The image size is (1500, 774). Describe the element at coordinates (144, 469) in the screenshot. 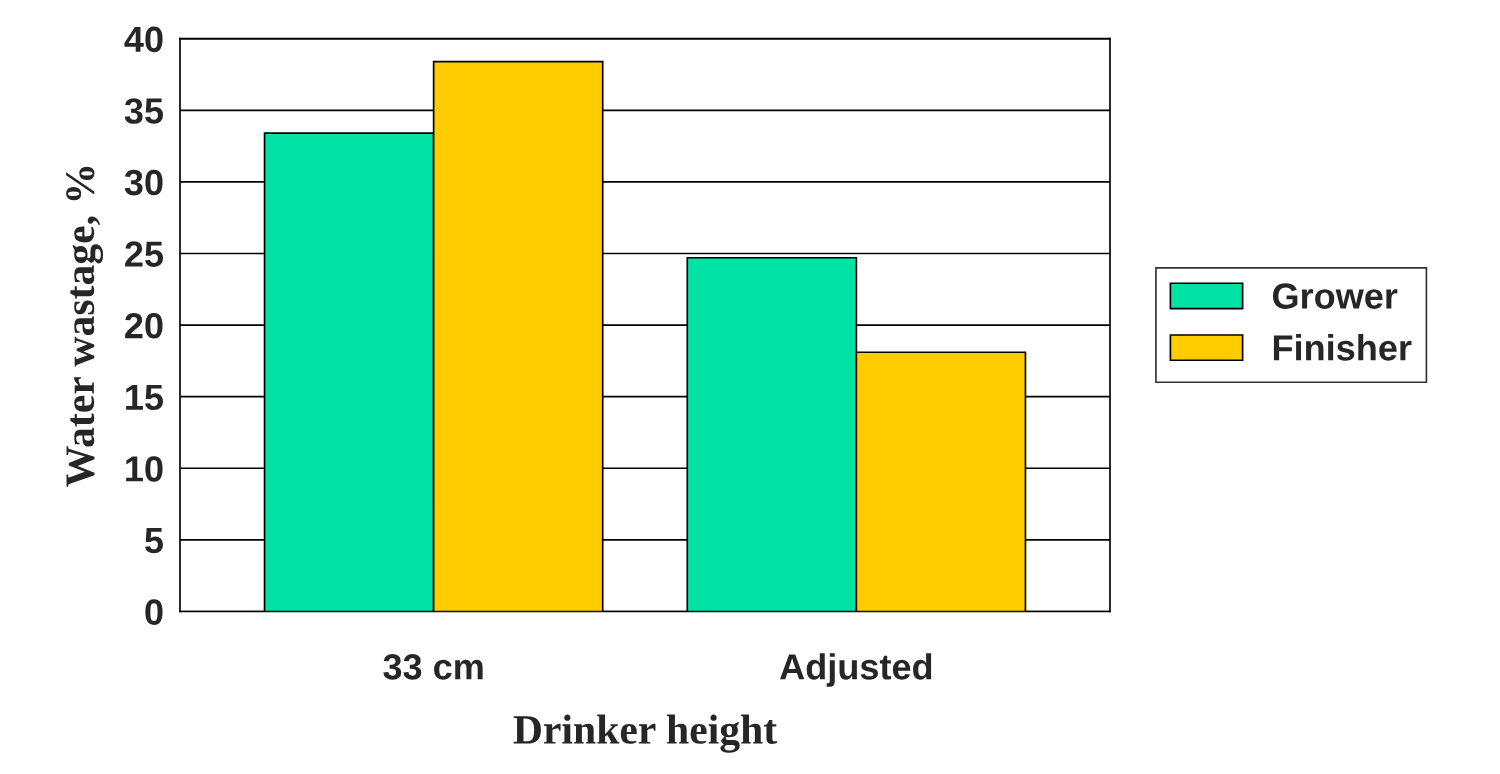

I see `y-tick-label: 10` at that location.